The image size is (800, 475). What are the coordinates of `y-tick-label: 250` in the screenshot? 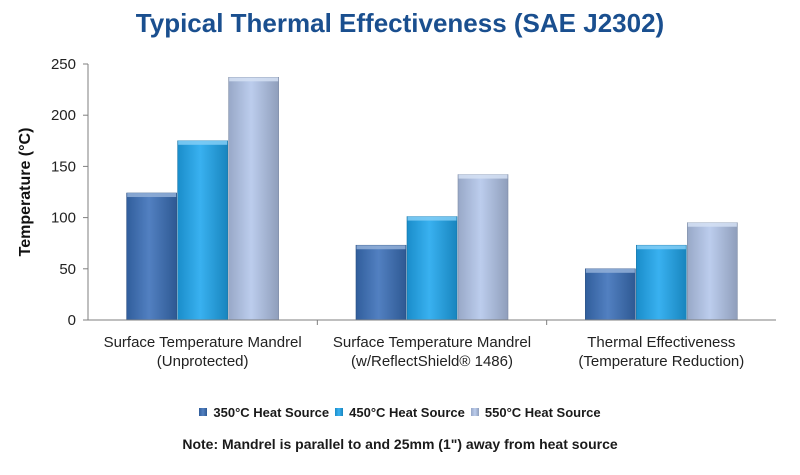 It's located at (63, 64).